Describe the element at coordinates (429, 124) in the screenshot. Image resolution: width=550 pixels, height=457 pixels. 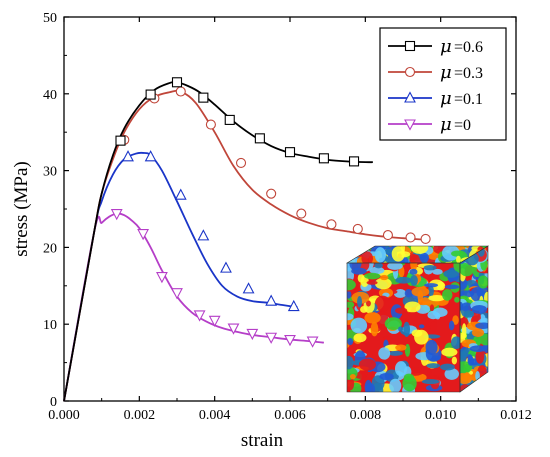
I see `legend-entry: μ =0` at that location.